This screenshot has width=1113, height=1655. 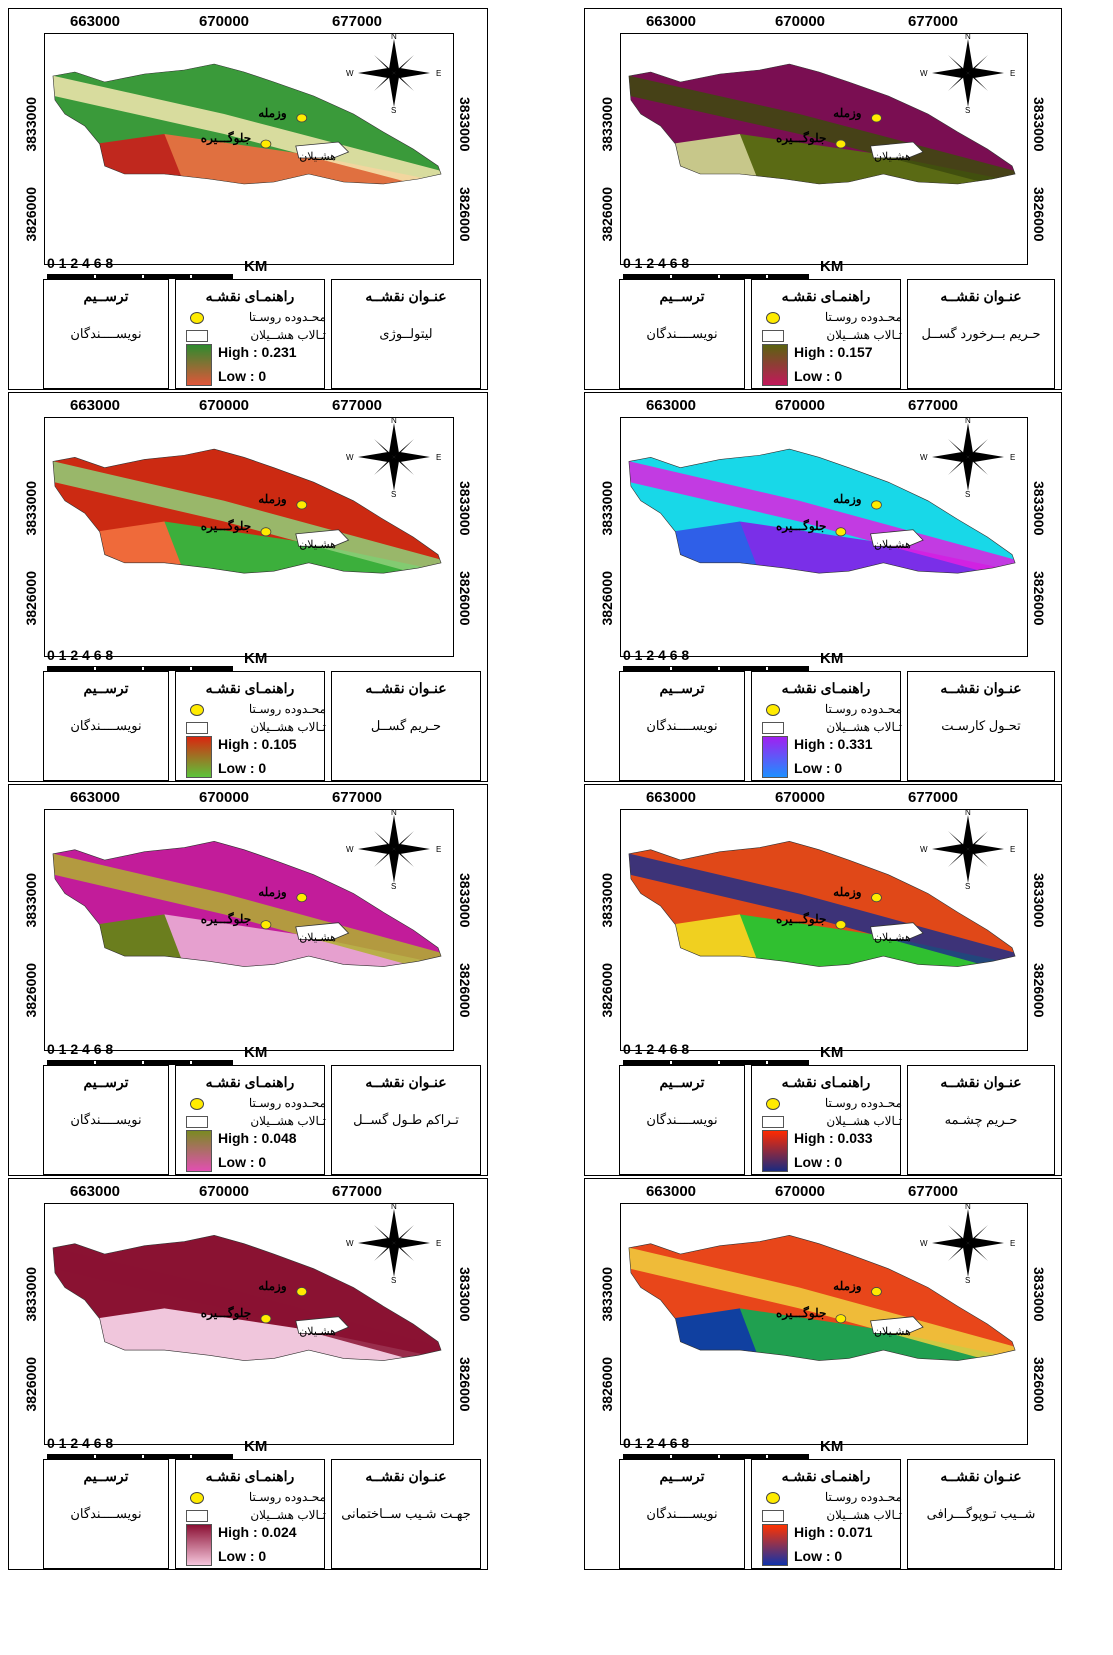 I want to click on map-title-text: جهـت شـیب ســاختمانی, so click(x=406, y=1513).